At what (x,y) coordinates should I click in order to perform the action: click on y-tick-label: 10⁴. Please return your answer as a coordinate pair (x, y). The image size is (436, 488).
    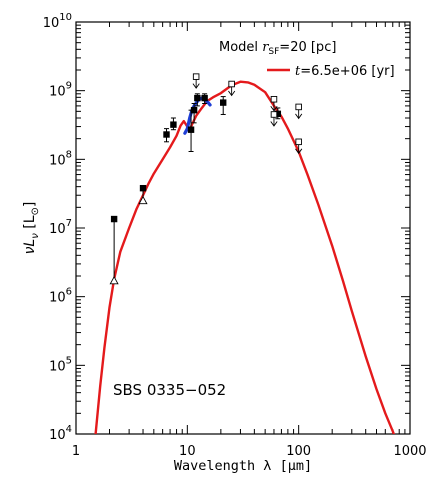
    Looking at the image, I should click on (60, 433).